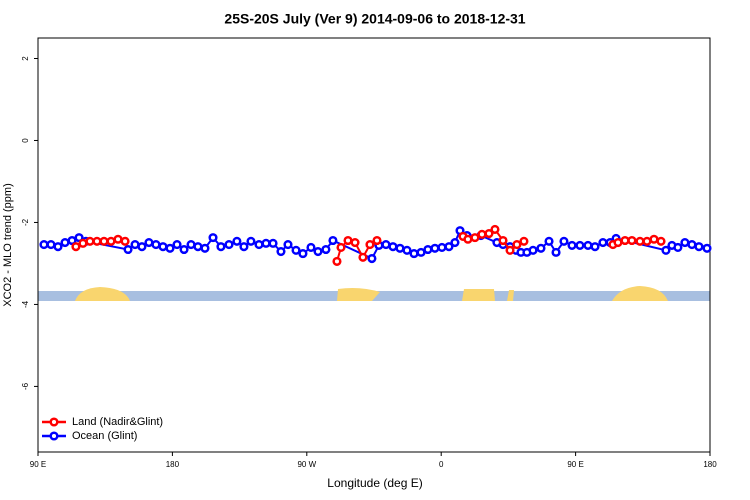 The width and height of the screenshot is (750, 500). I want to click on x-tick-label: 0, so click(441, 464).